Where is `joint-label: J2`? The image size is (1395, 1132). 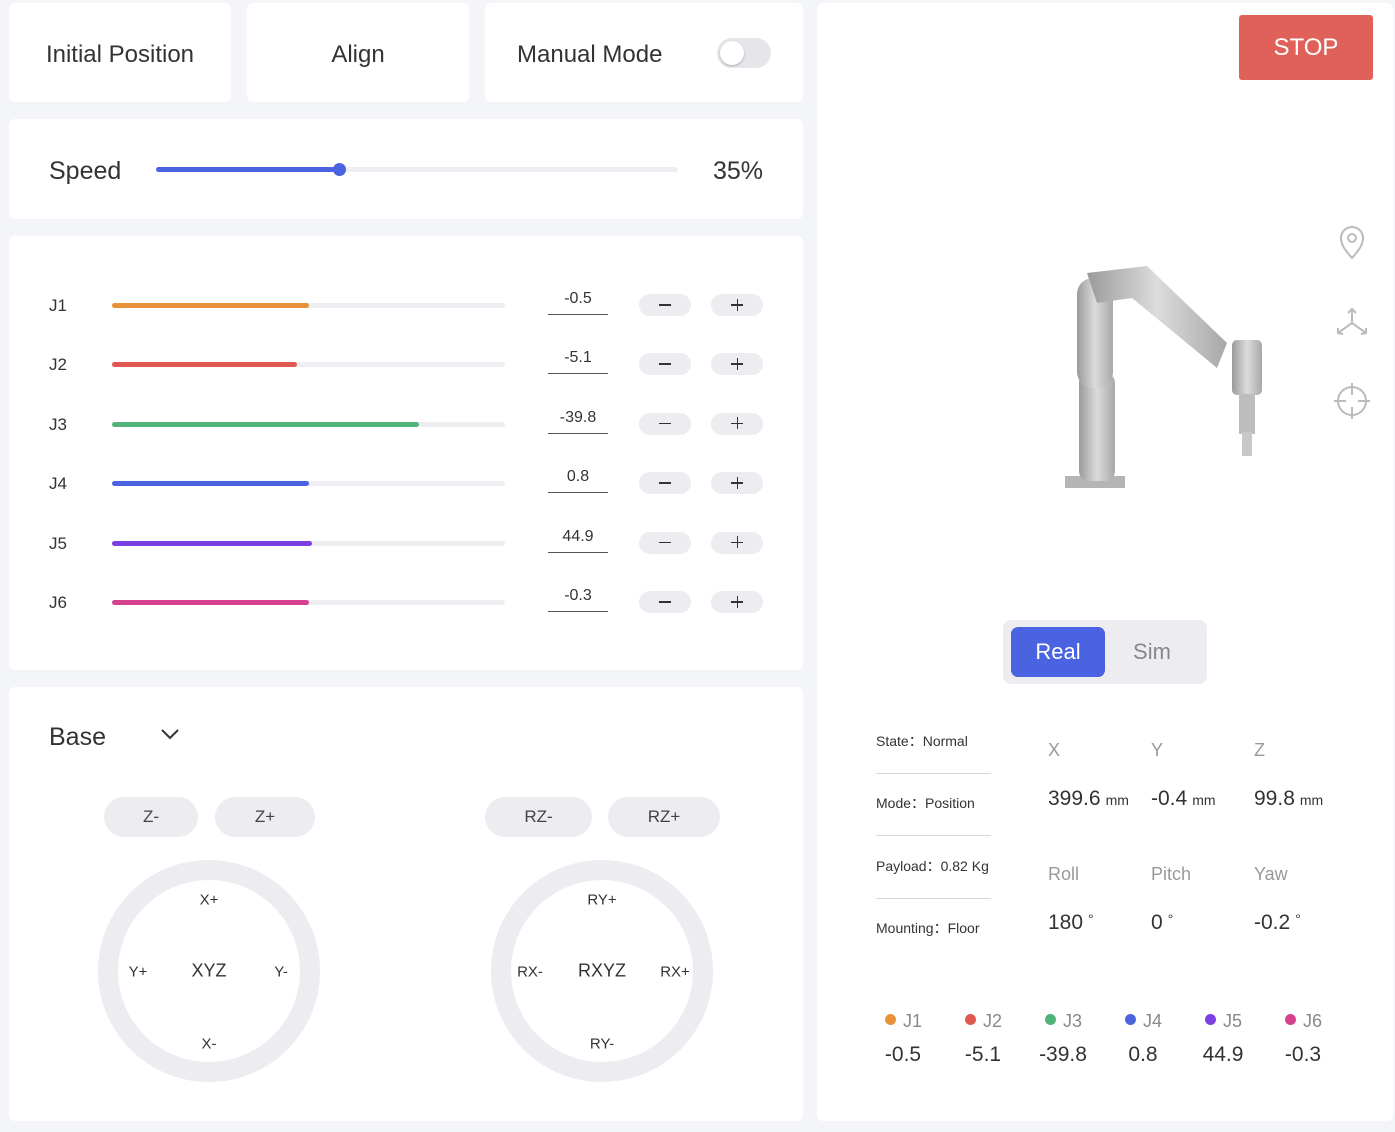
joint-label: J2 is located at coordinates (58, 365).